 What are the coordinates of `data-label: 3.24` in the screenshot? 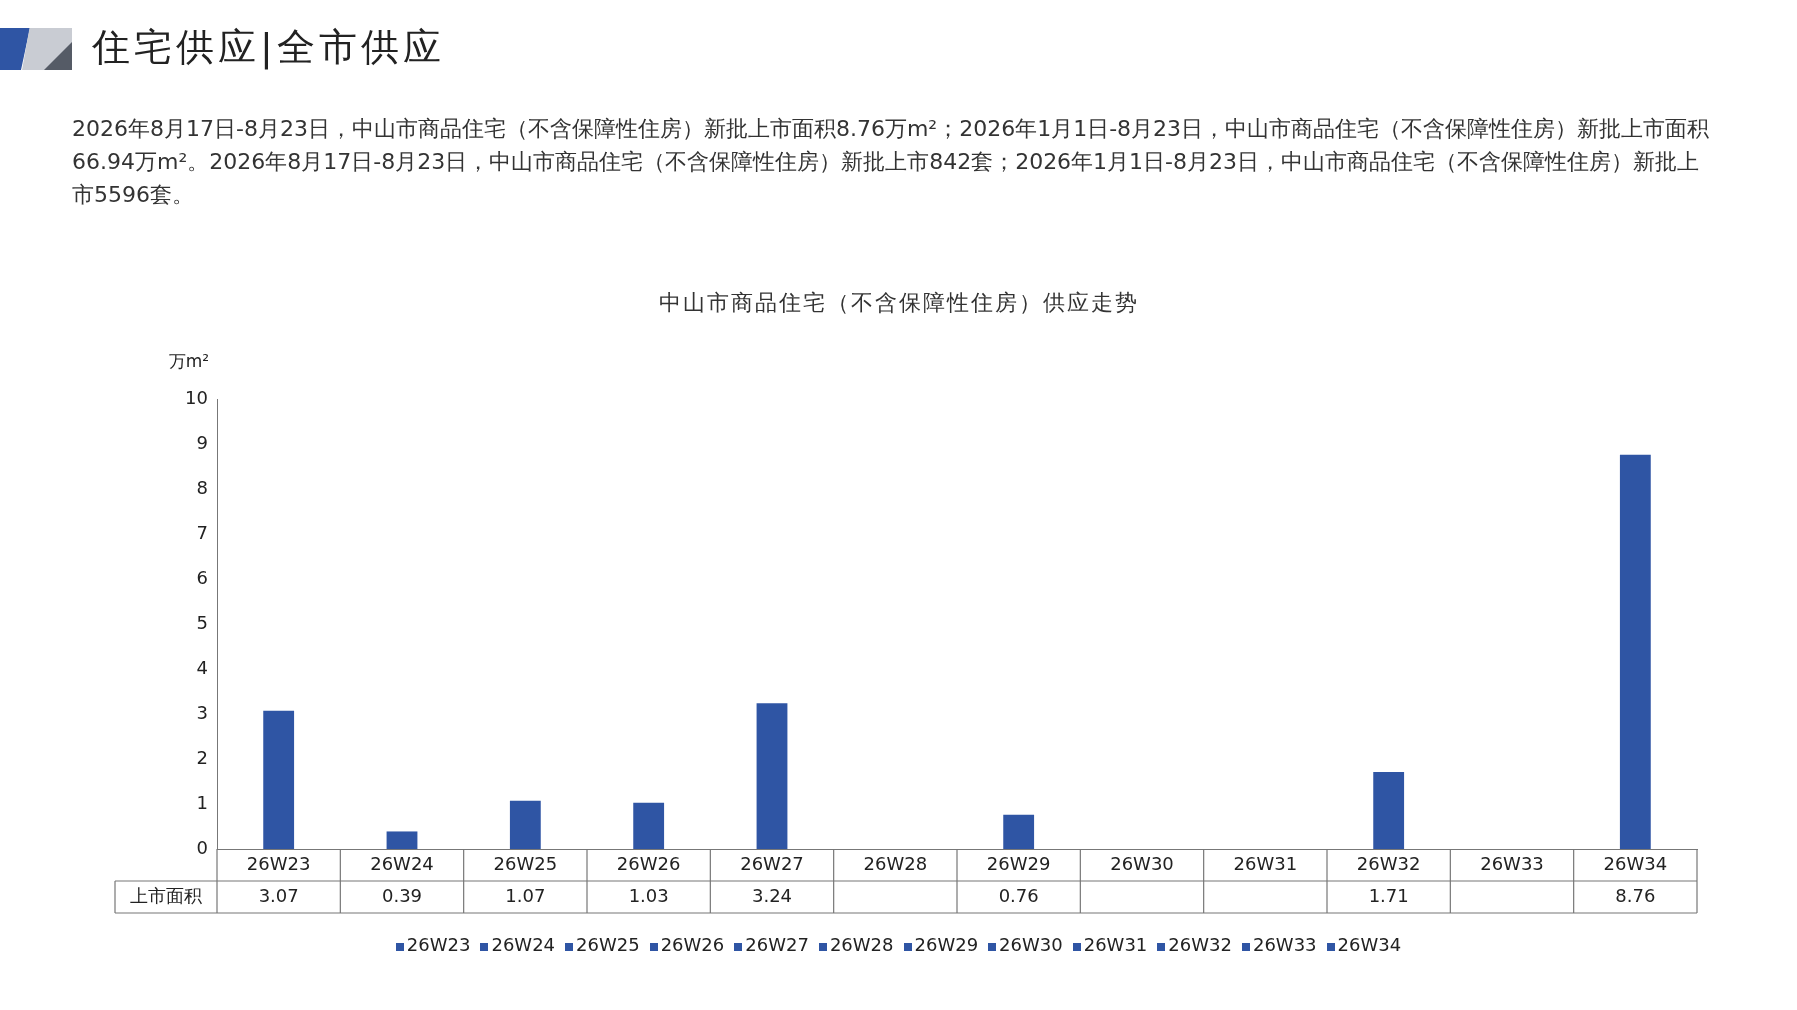 It's located at (772, 895).